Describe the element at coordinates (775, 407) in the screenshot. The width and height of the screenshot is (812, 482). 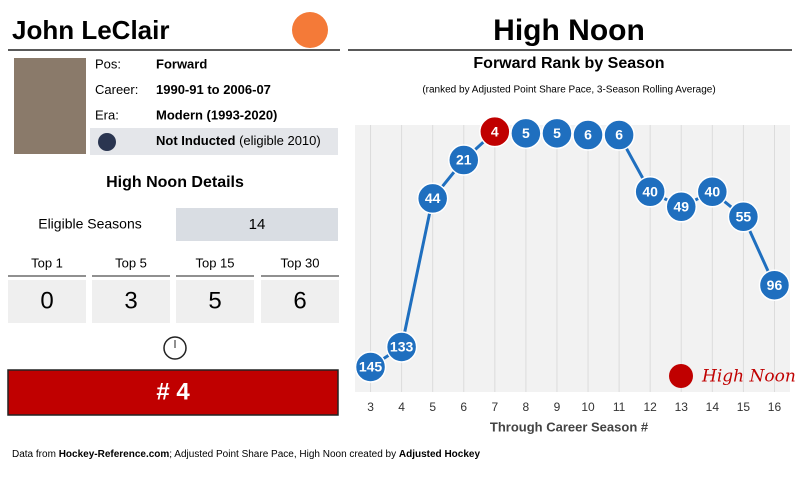
I see `x-tick-label: 16` at that location.